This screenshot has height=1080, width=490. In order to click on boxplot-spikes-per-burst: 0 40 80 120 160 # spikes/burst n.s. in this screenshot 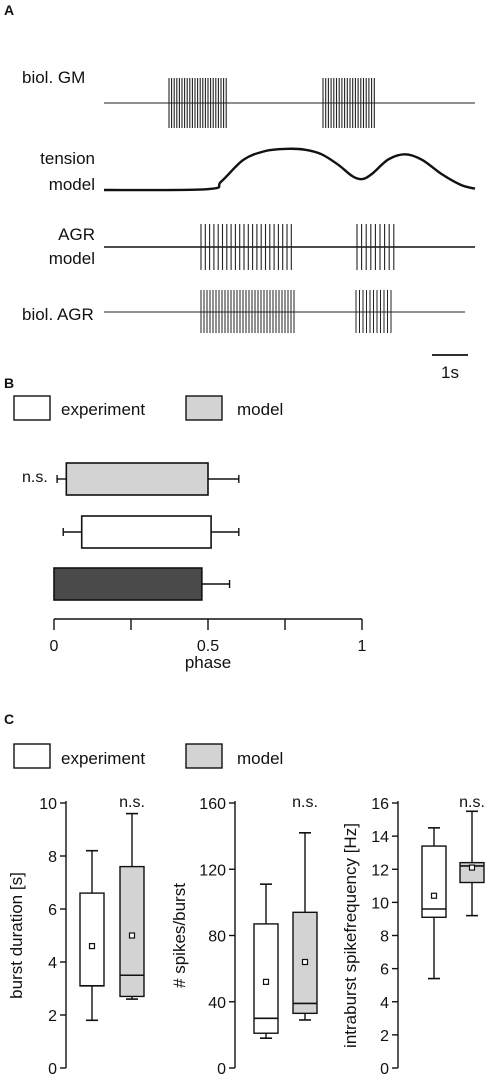, I will do `click(244, 936)`.